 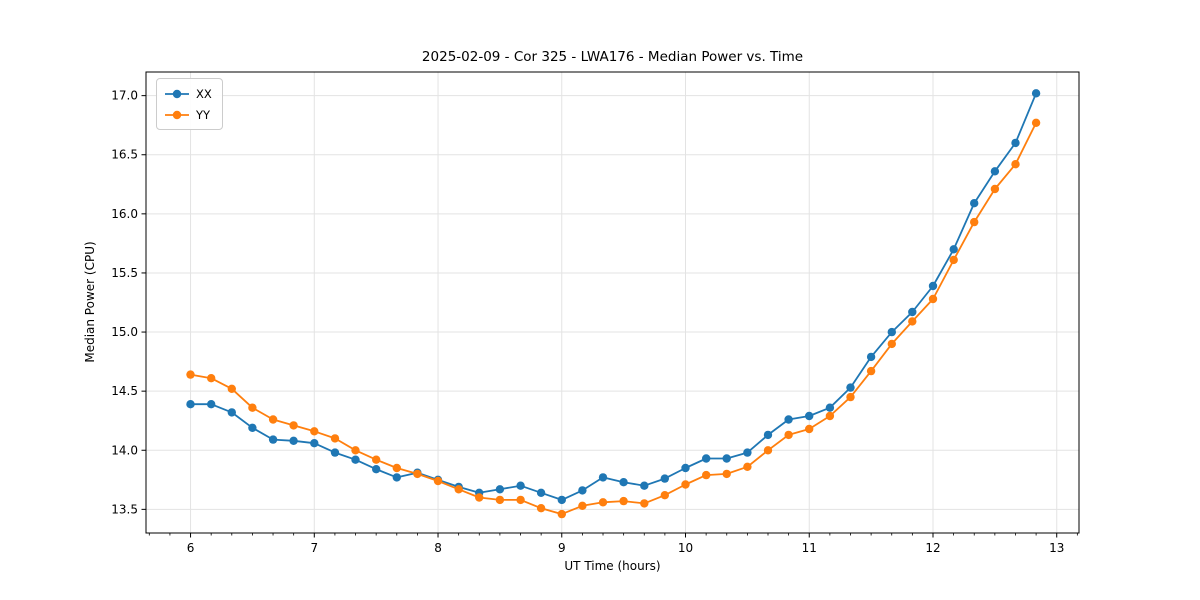 I want to click on legend-label-xx: XX, so click(x=204, y=93).